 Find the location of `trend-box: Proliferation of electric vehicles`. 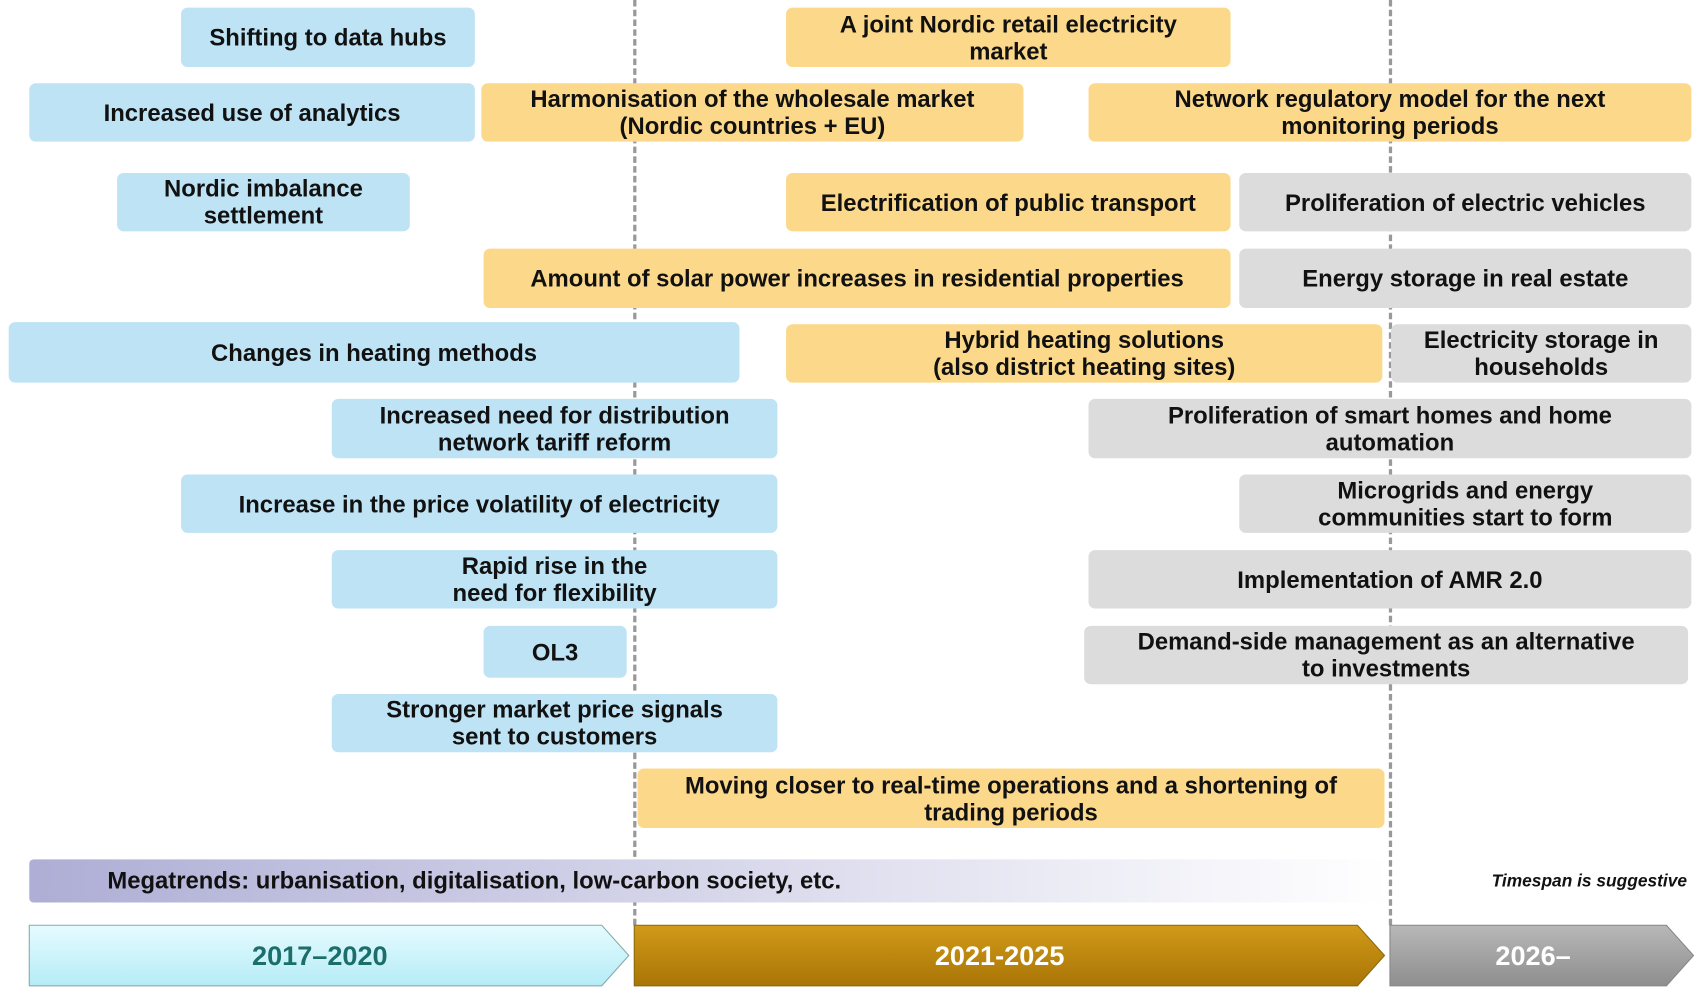

trend-box: Proliferation of electric vehicles is located at coordinates (1465, 202).